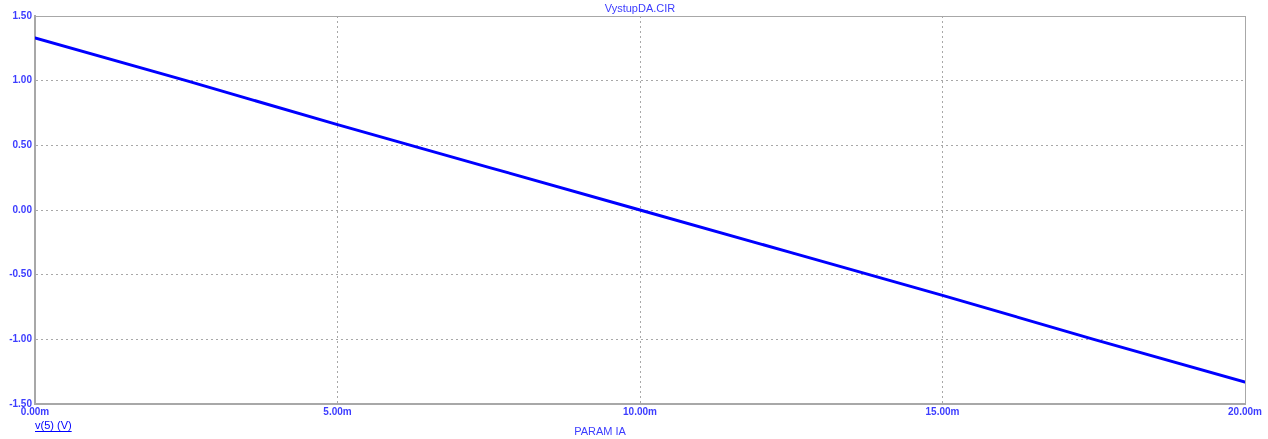 Image resolution: width=1268 pixels, height=439 pixels. I want to click on x-tick-label: 20.00m, so click(1245, 411).